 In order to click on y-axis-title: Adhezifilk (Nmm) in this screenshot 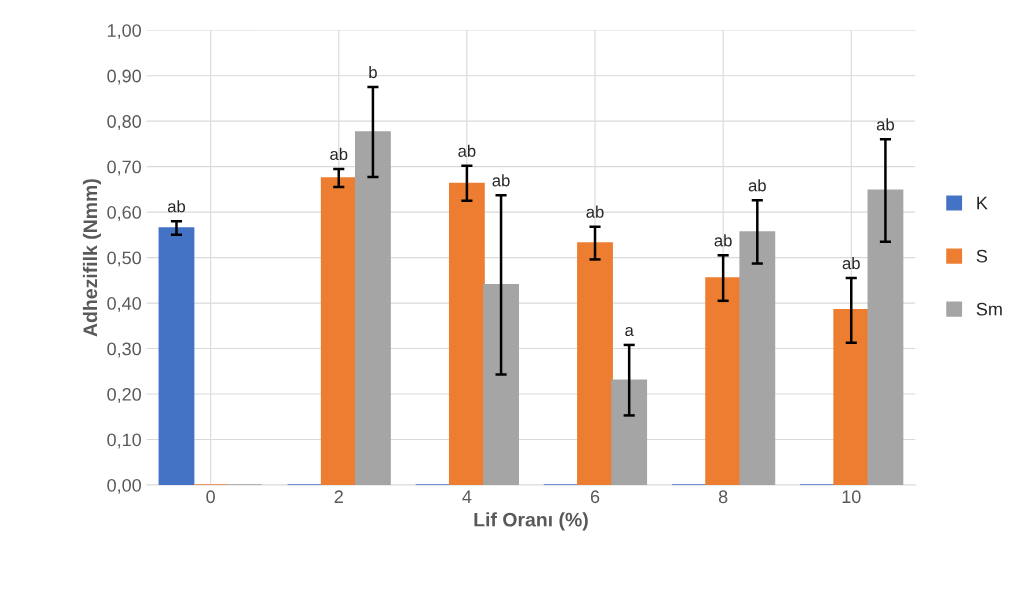, I will do `click(92, 258)`.